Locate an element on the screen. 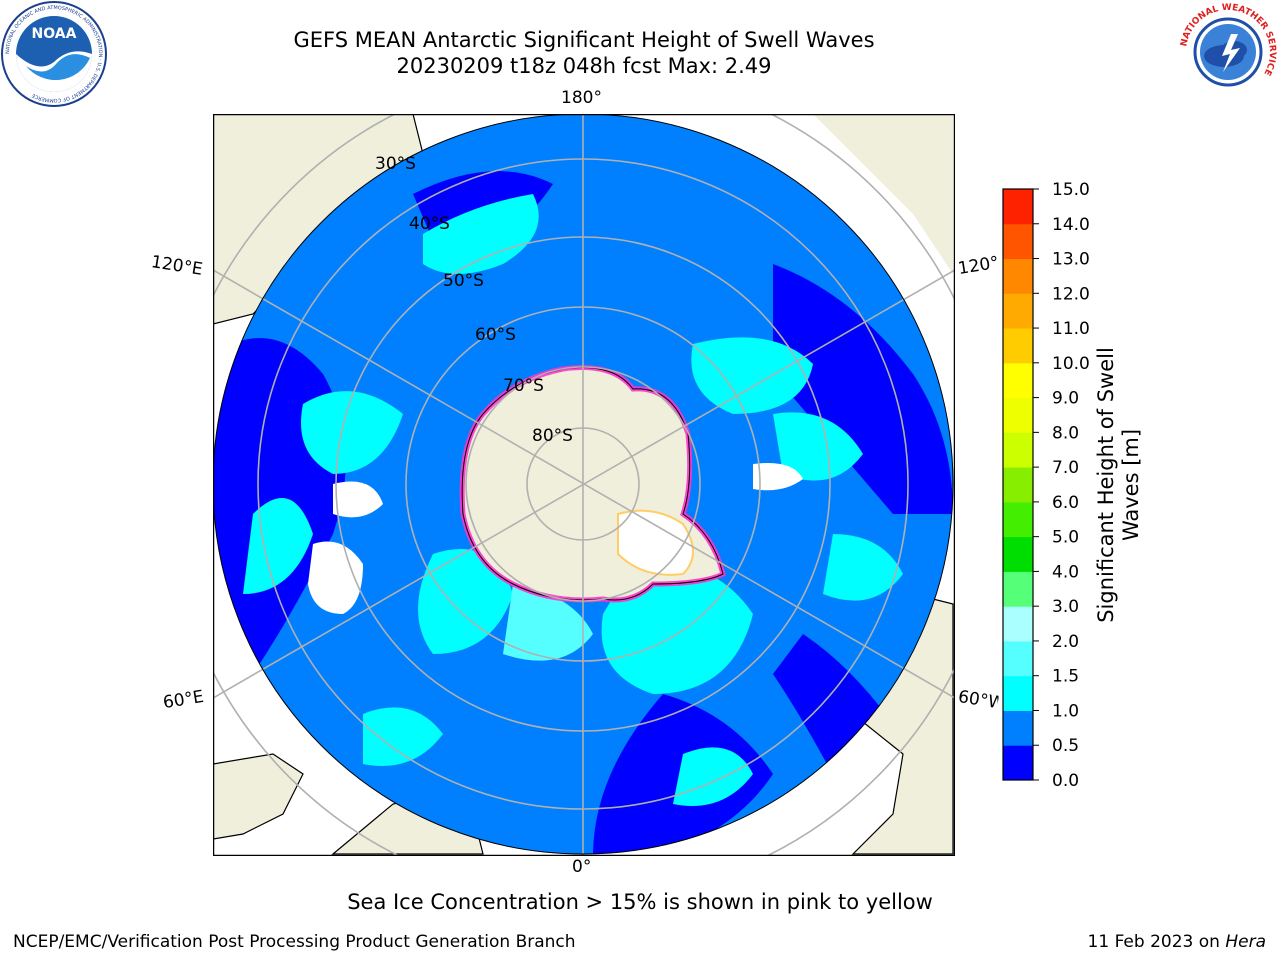 This screenshot has height=960, width=1280. colorbar-tick-label: 0.0 is located at coordinates (1065, 781).